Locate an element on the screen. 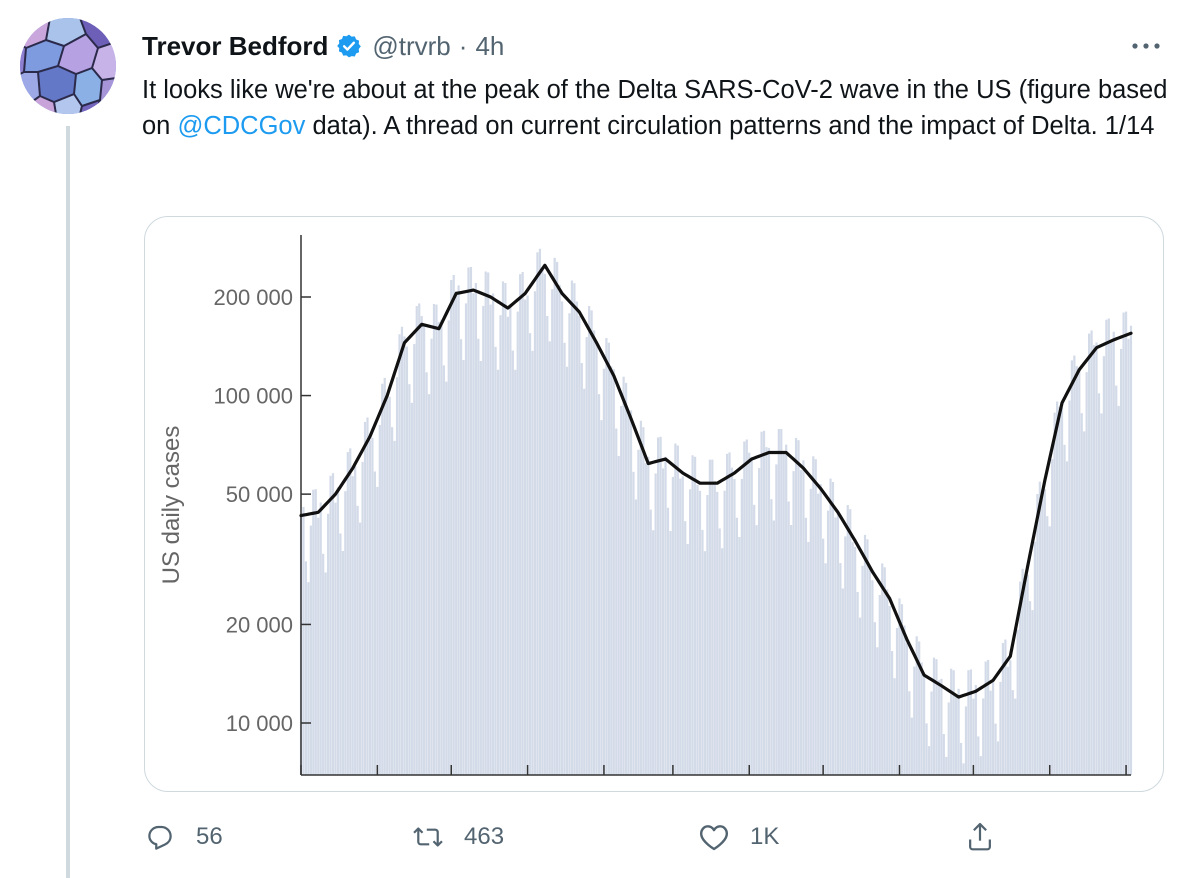 The image size is (1200, 878). retweet-button: 463 is located at coordinates (457, 837).